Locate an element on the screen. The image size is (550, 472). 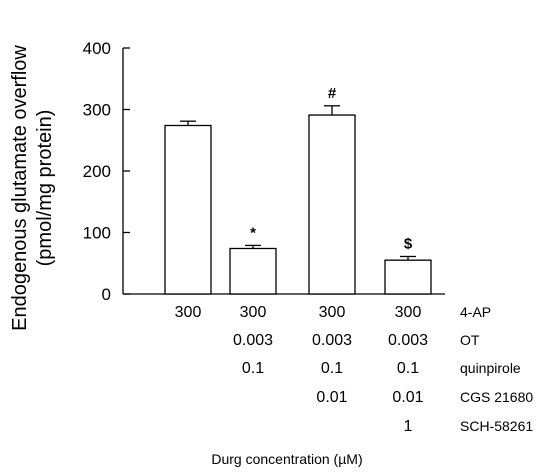
condition-value: 1 is located at coordinates (408, 426).